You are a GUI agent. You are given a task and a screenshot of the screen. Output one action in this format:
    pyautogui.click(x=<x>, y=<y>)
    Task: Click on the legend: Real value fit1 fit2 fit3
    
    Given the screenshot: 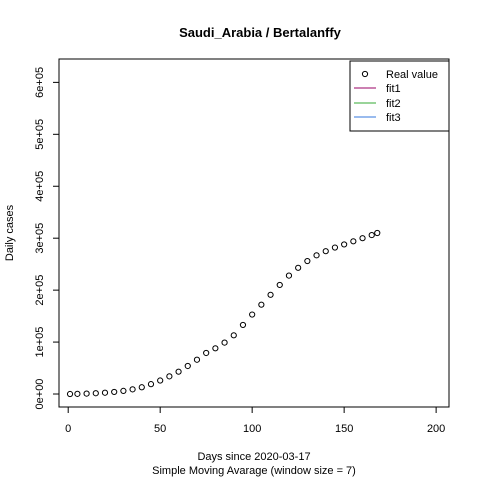 What is the action you would take?
    pyautogui.click(x=399, y=96)
    